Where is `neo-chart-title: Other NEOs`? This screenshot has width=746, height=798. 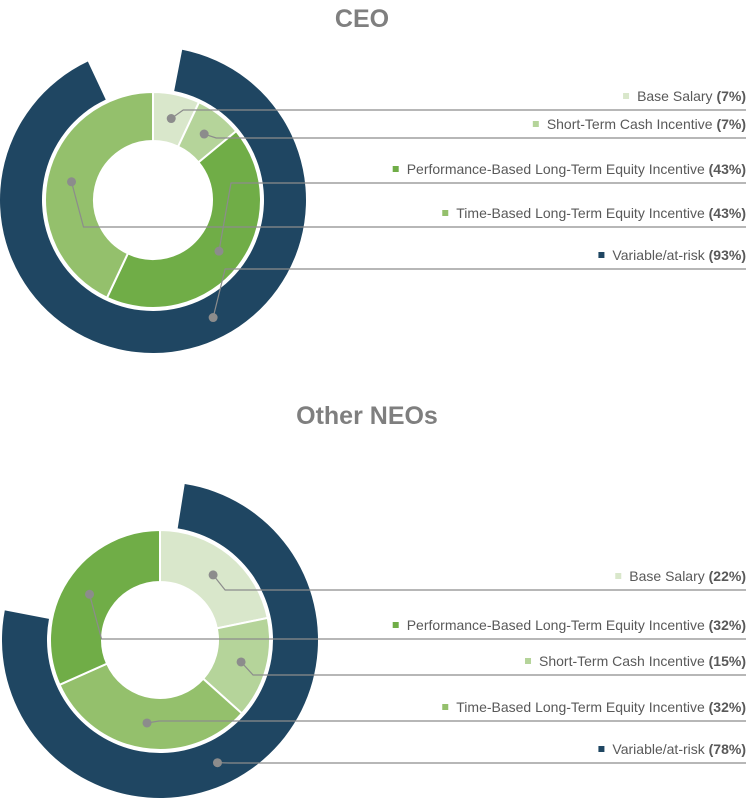
neo-chart-title: Other NEOs is located at coordinates (367, 416).